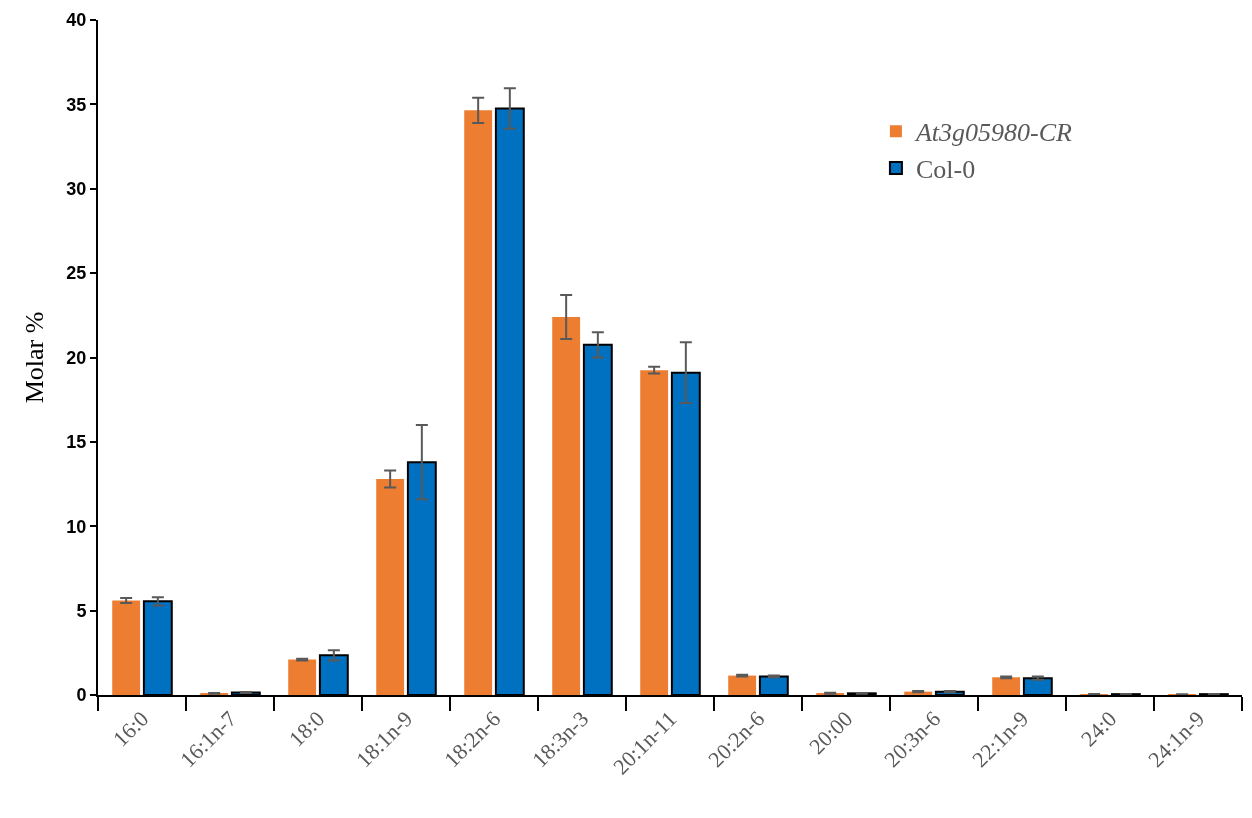  What do you see at coordinates (76, 526) in the screenshot?
I see `y-tick-label: 10` at bounding box center [76, 526].